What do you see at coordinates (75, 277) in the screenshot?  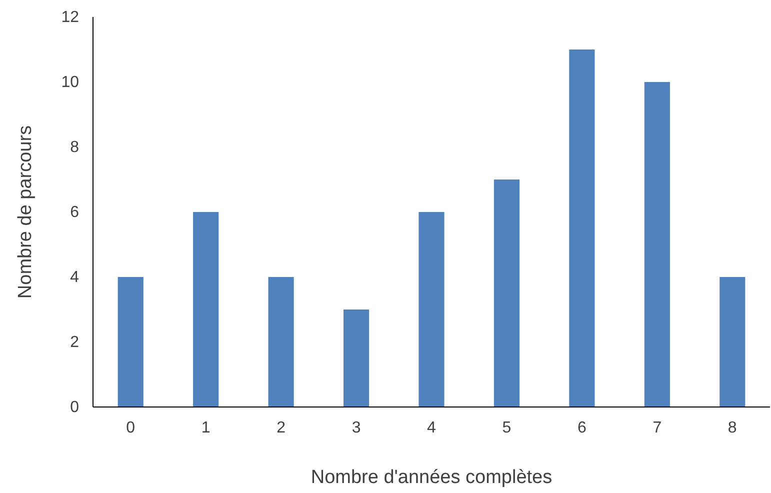 I see `y-tick-label: 4` at bounding box center [75, 277].